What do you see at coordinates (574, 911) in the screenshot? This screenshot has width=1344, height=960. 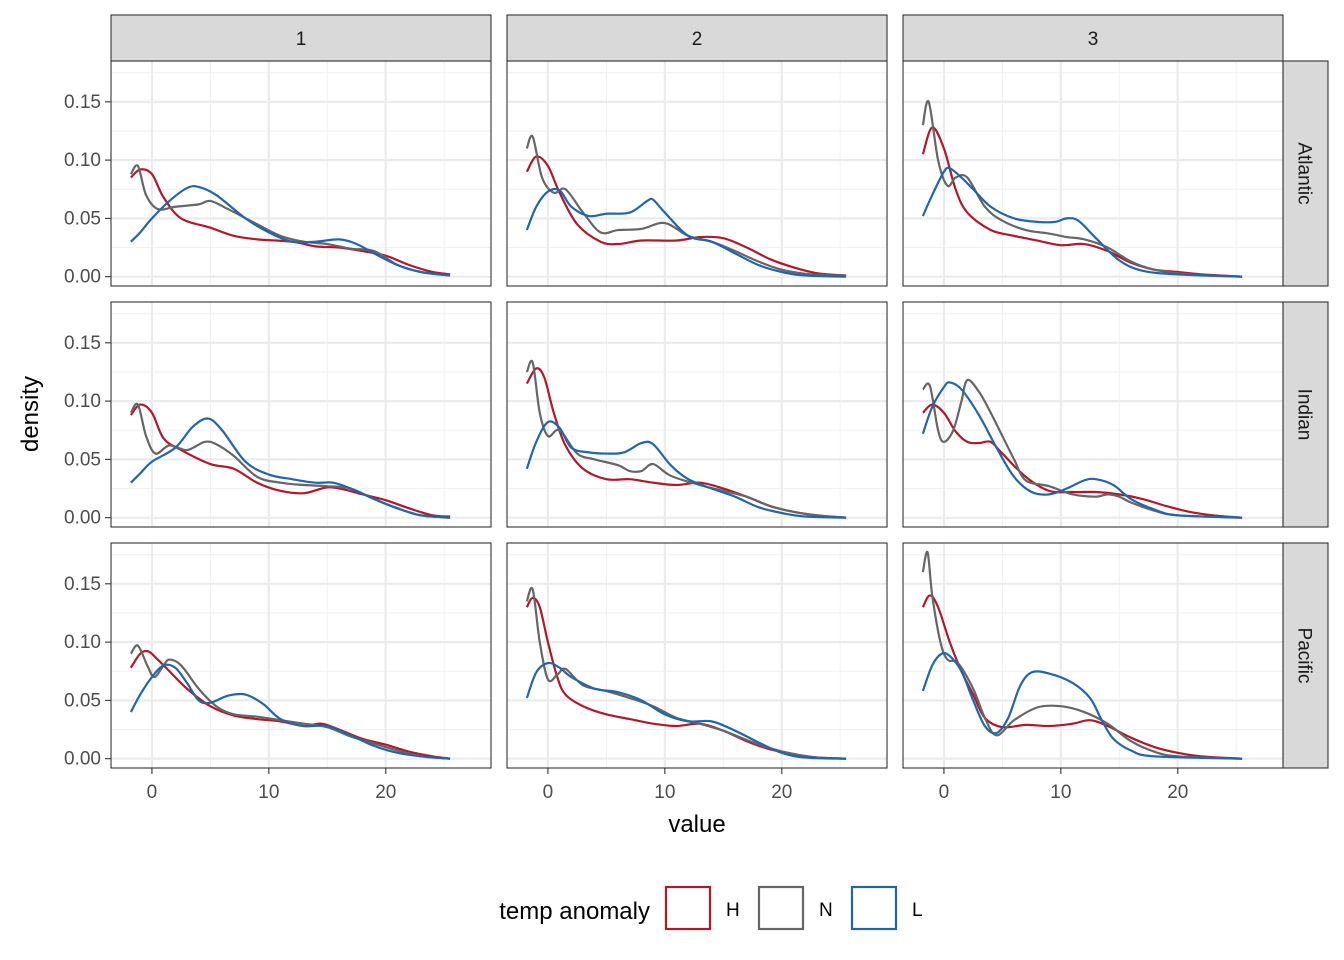 I see `legend-title: temp anomaly` at bounding box center [574, 911].